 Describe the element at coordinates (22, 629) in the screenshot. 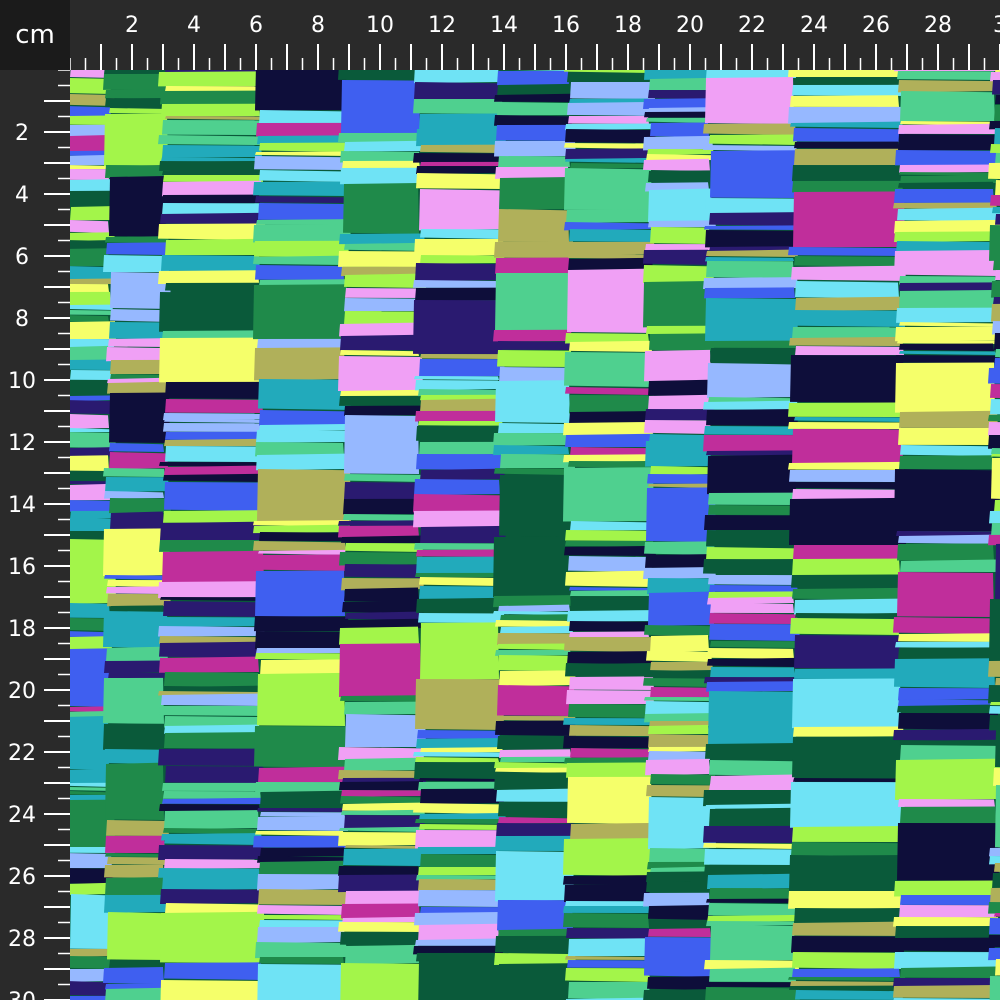

I see `ruler-label: 18` at that location.